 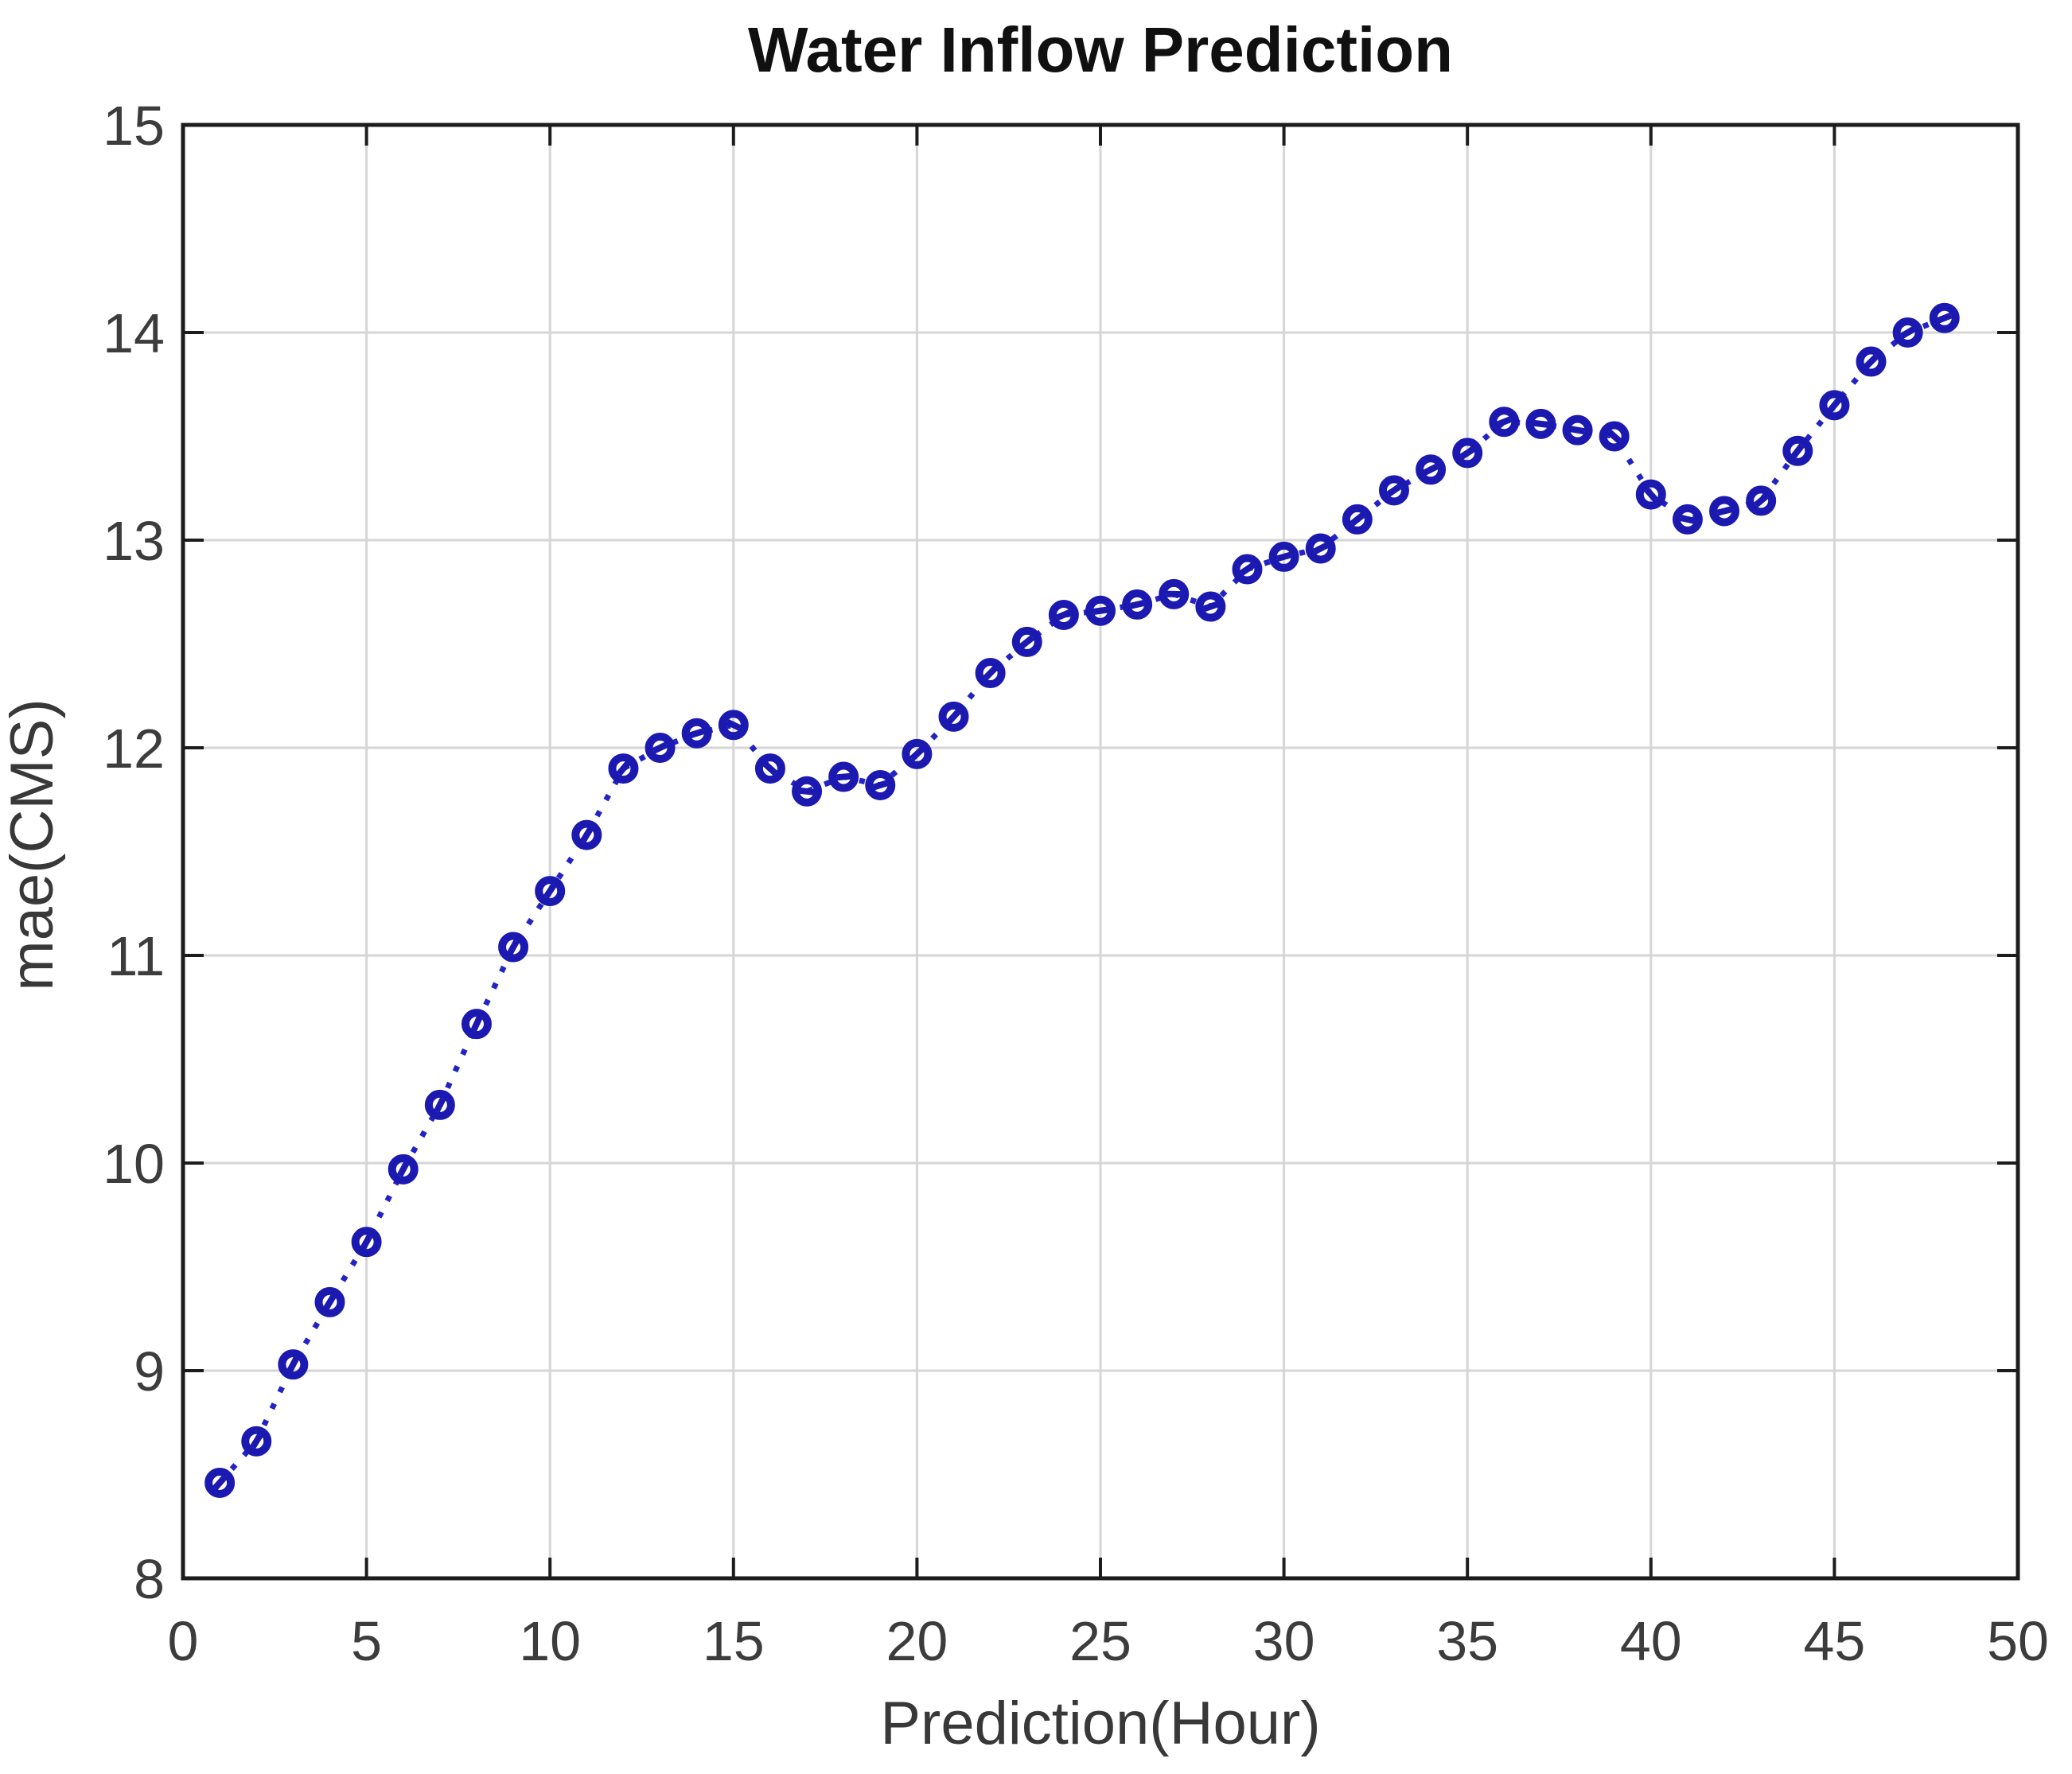 I want to click on x-axis-label: Prediction(Hour), so click(x=1100, y=1723).